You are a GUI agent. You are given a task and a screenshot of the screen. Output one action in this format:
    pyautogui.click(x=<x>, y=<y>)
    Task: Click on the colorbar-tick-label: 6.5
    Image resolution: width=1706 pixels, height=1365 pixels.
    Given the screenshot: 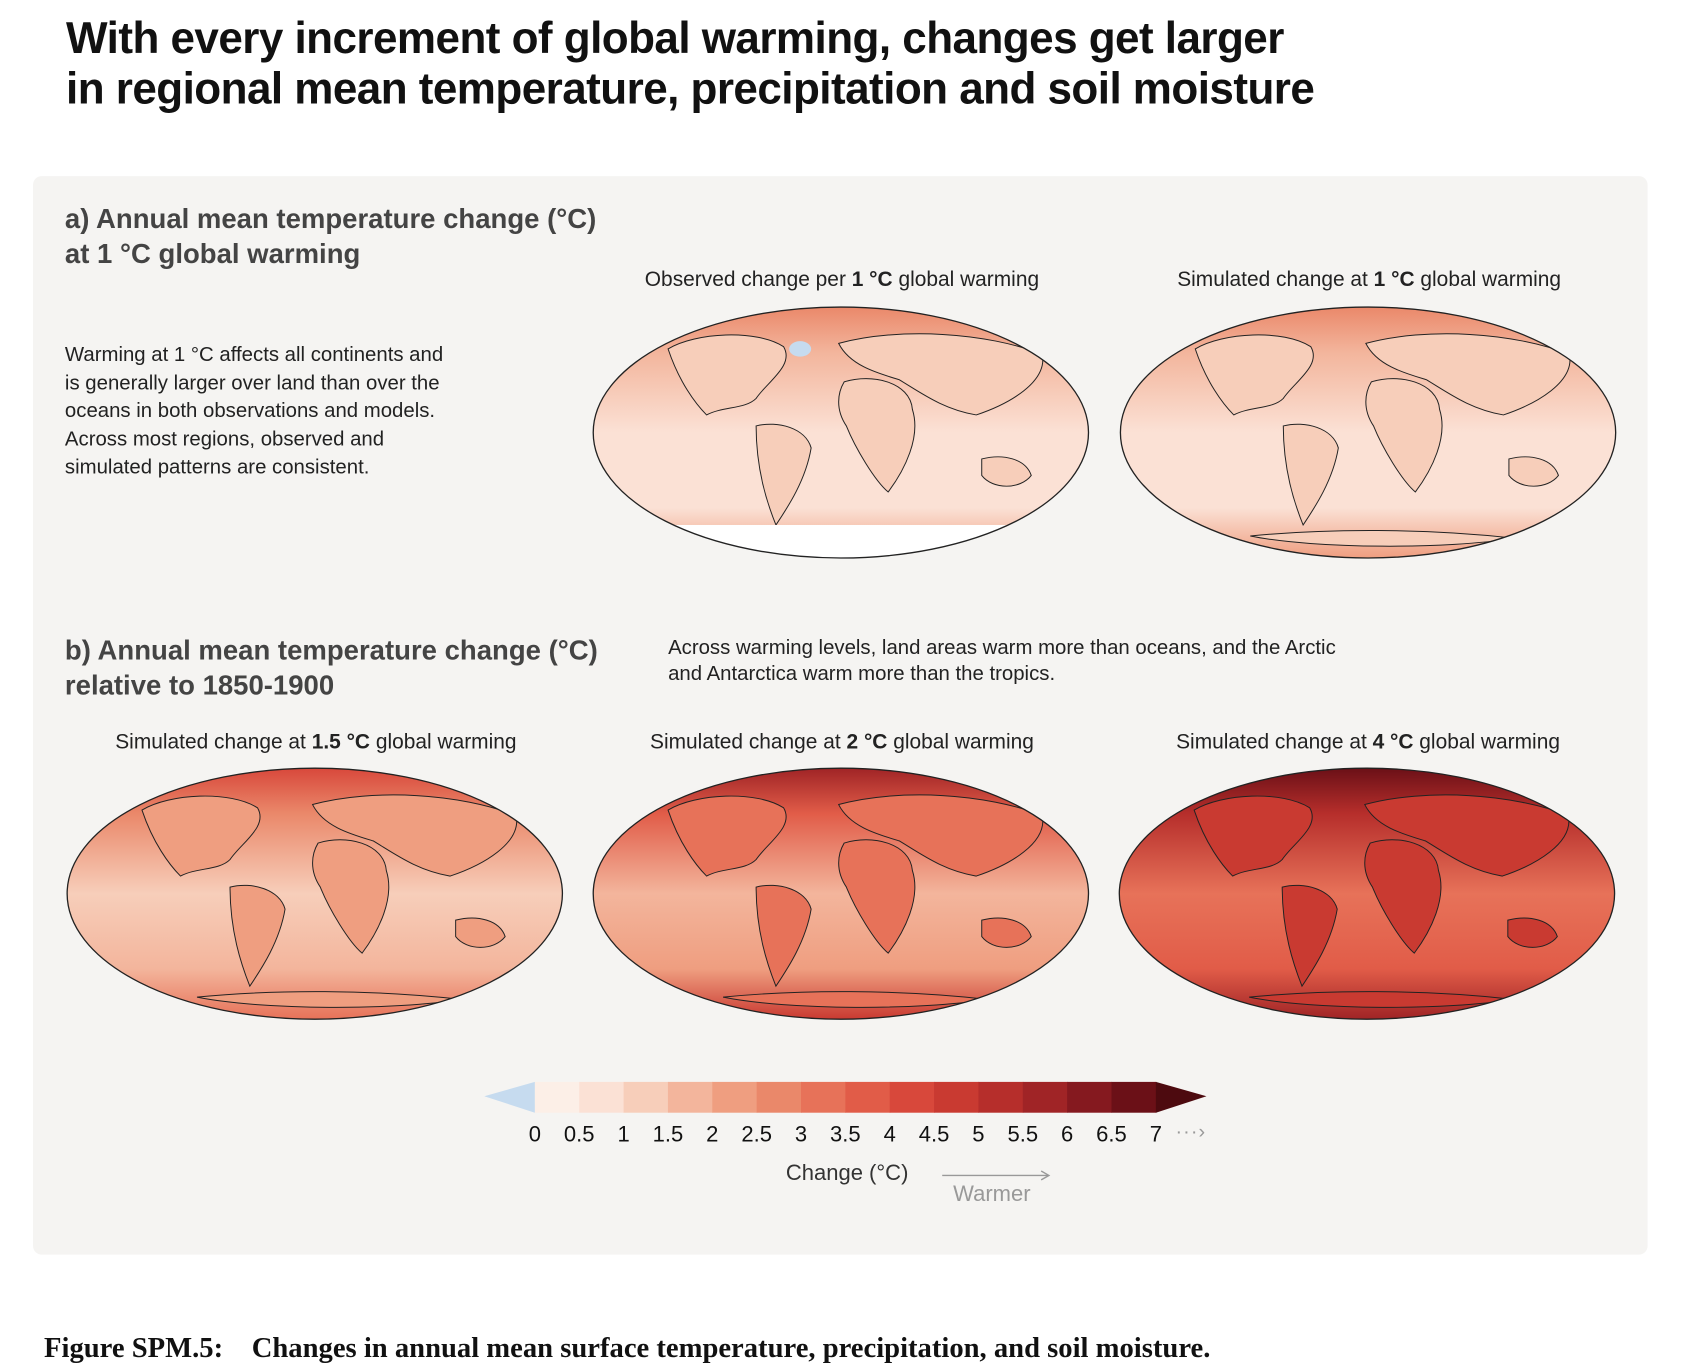 What is the action you would take?
    pyautogui.click(x=1111, y=1134)
    